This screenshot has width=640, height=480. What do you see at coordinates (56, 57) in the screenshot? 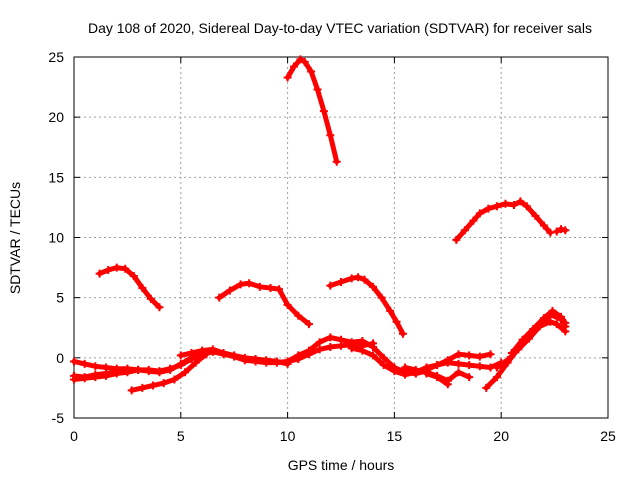
I see `y-tick-label: 25` at bounding box center [56, 57].